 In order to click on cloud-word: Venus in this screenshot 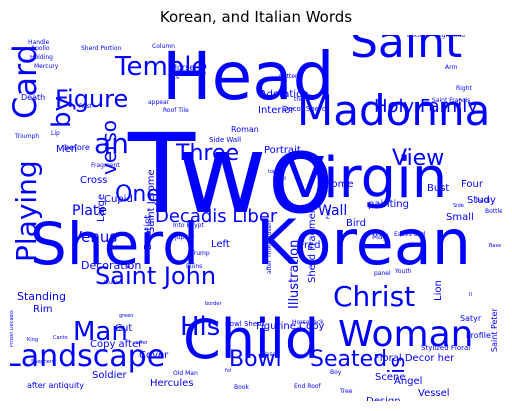, I will do `click(94, 237)`.